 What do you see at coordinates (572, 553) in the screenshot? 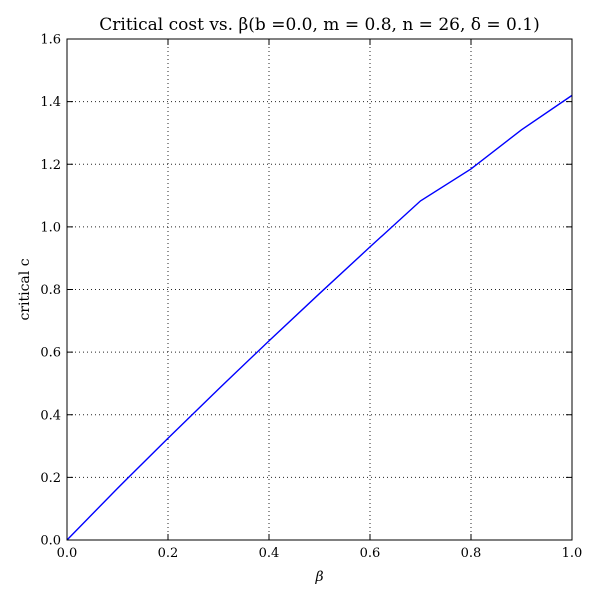
I see `x-tick-label: 1.0` at bounding box center [572, 553].